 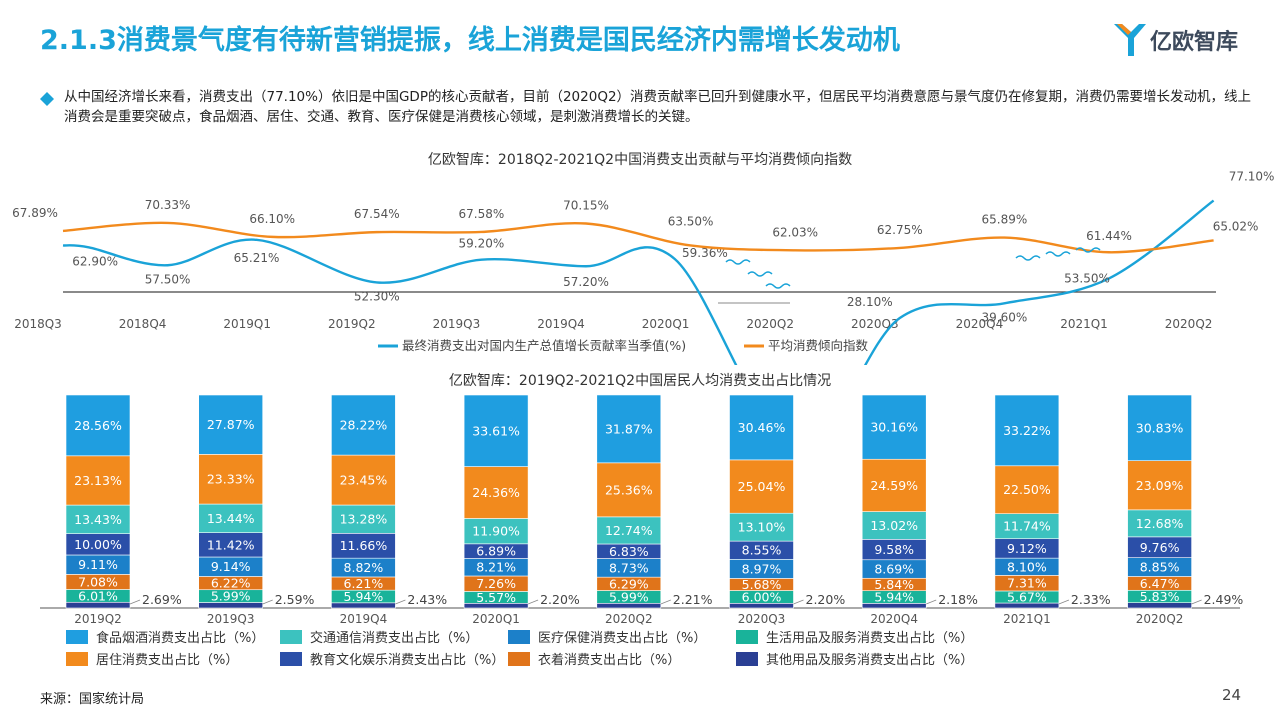 What do you see at coordinates (77, 659) in the screenshot?
I see `legend-swatch-housing` at bounding box center [77, 659].